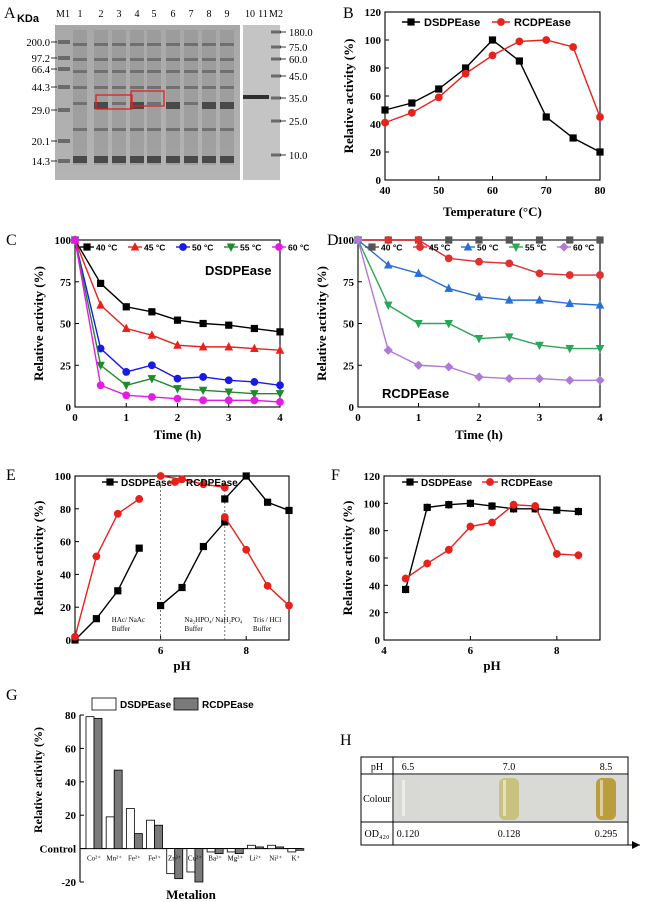 This screenshot has height=902, width=650. I want to click on lane-label: 3, so click(119, 14).